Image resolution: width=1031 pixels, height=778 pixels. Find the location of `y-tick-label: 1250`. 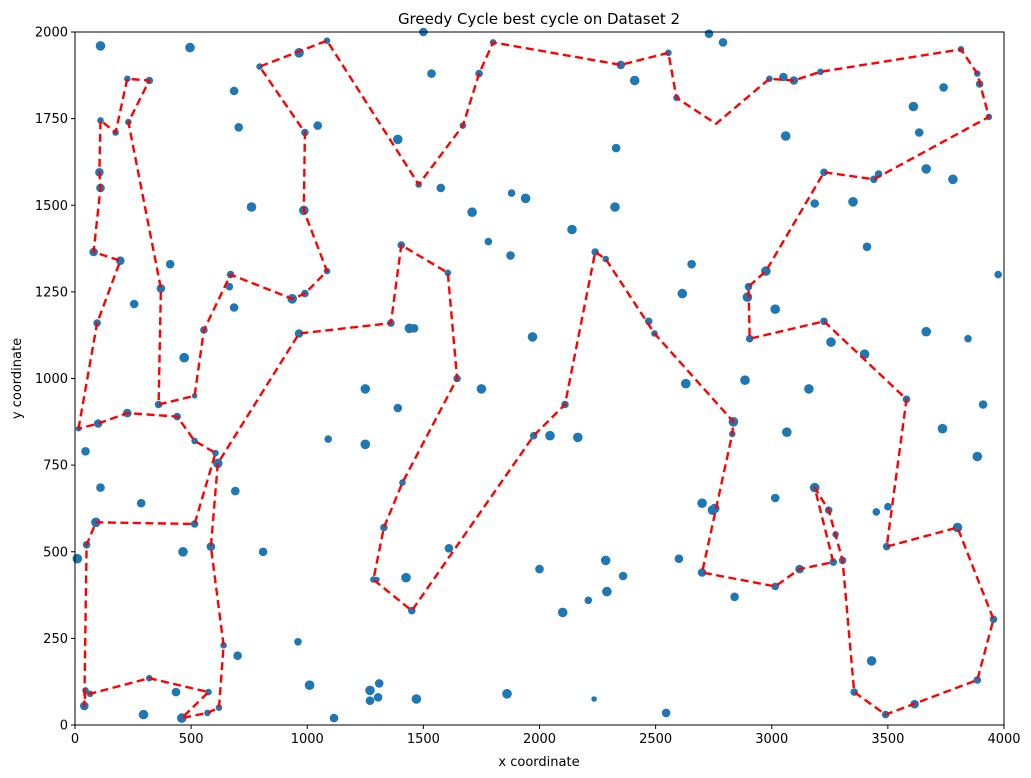

y-tick-label: 1250 is located at coordinates (51, 292).